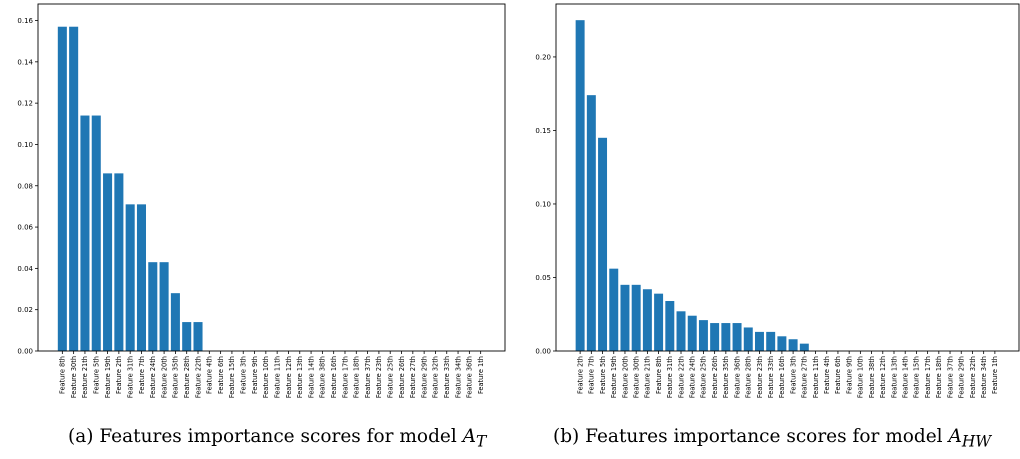 This screenshot has width=1020, height=459. Describe the element at coordinates (63, 375) in the screenshot. I see `x-tick-label: Feature 8th` at that location.